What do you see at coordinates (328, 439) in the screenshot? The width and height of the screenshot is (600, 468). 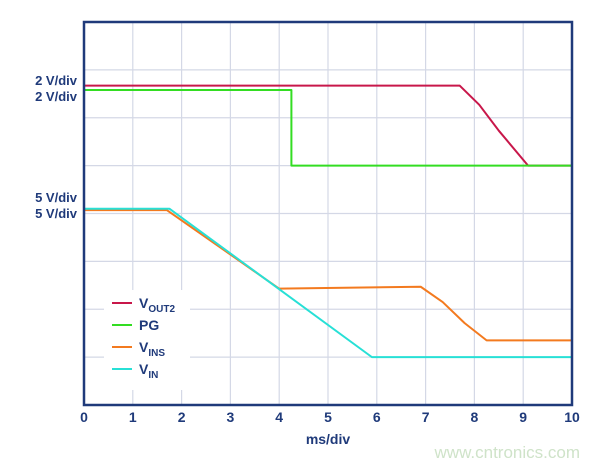 I see `x-axis-label: ms/div` at bounding box center [328, 439].